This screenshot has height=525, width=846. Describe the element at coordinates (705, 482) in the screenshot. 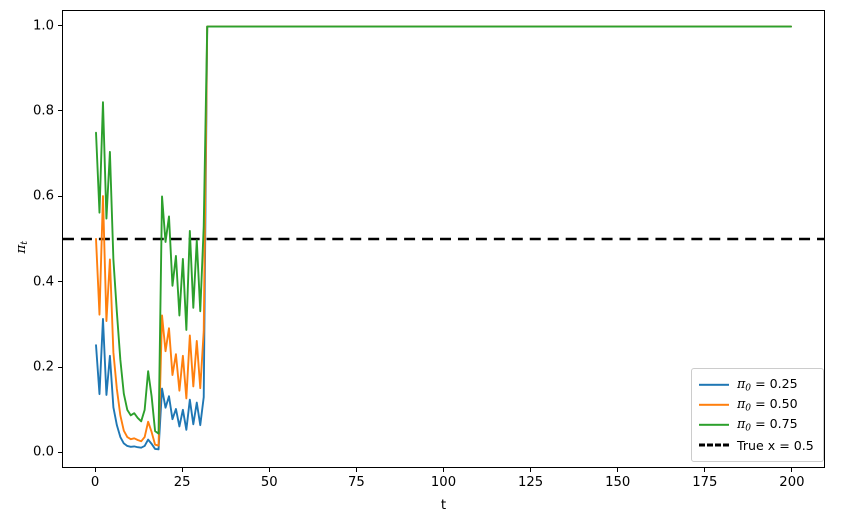

I see `x-axis-tick-label: 175` at that location.